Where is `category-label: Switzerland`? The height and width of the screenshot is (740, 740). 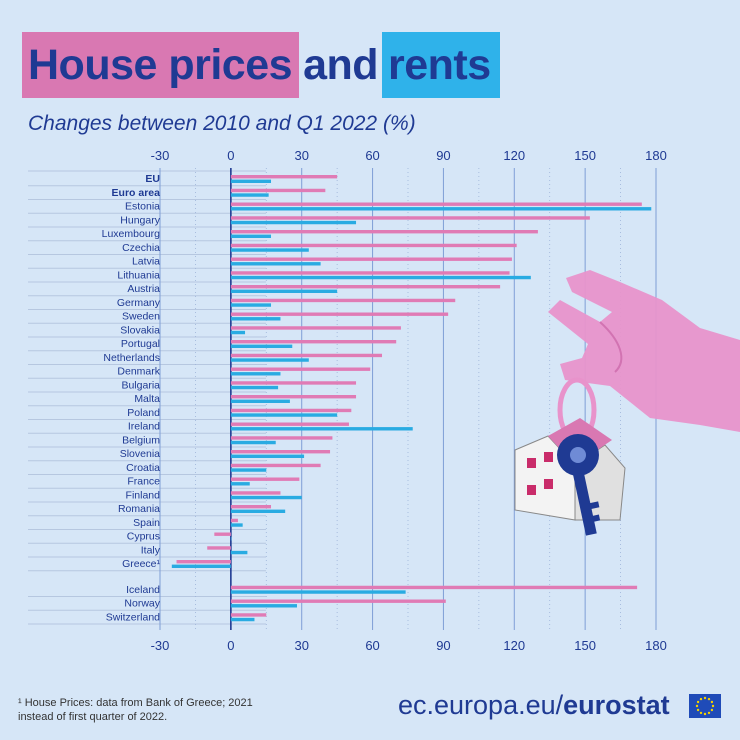
category-label: Switzerland is located at coordinates (133, 617).